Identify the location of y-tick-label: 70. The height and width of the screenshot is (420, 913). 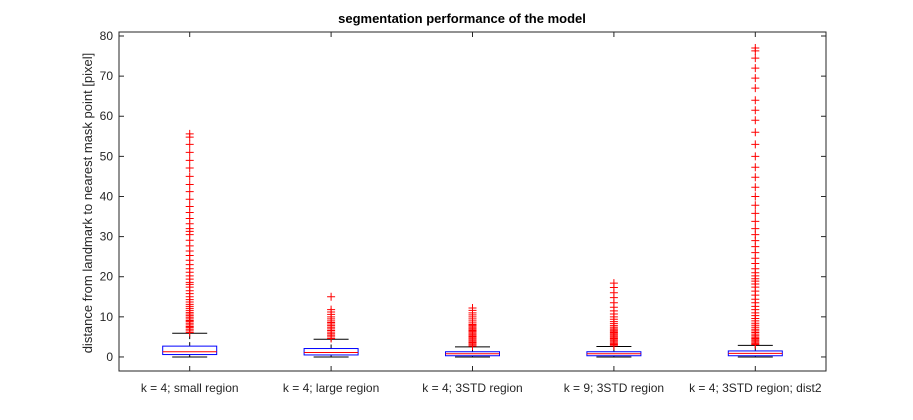
(107, 76).